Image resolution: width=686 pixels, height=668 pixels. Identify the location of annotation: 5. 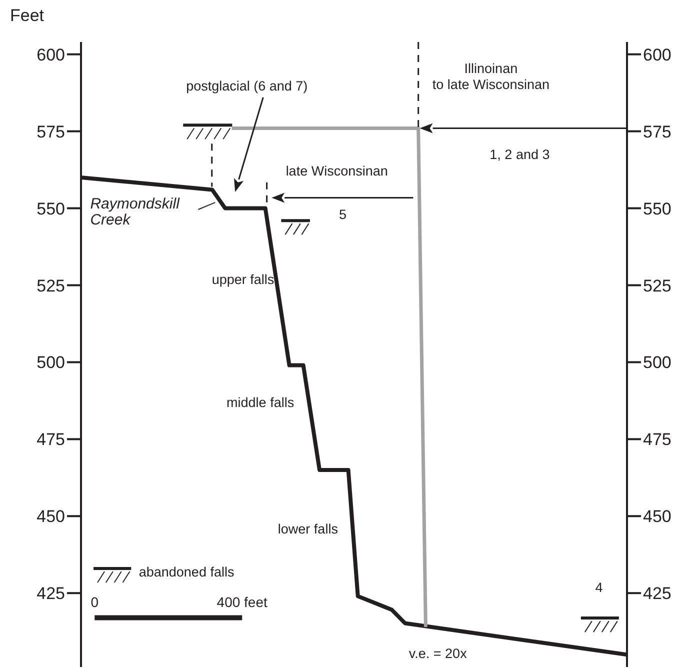
(343, 214).